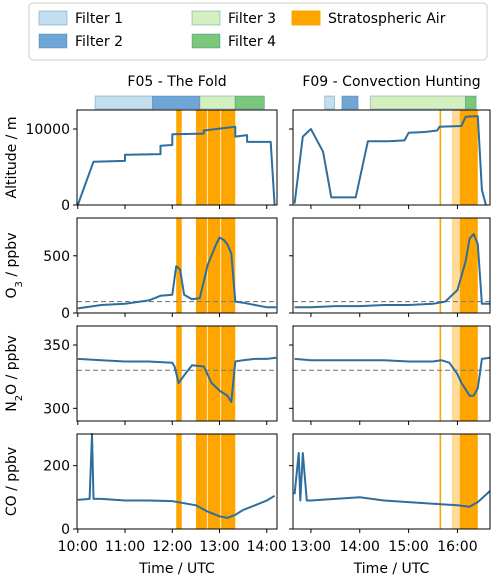 This screenshot has height=580, width=500. I want to click on chart-title: F05 - The Fold, so click(176, 82).